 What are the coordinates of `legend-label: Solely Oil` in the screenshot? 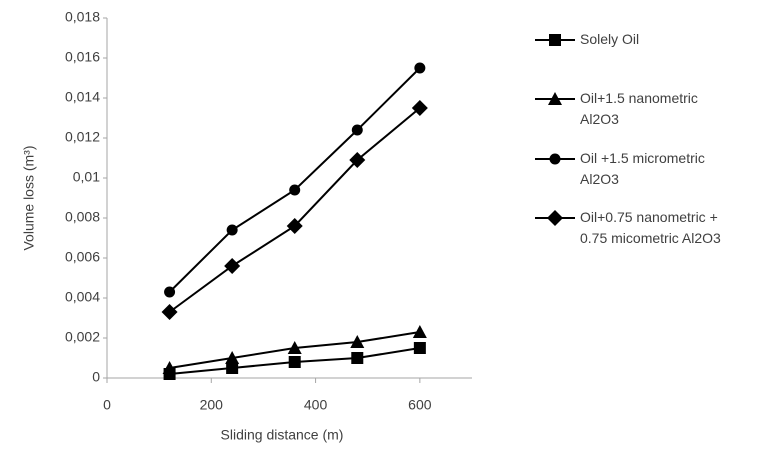 It's located at (610, 39).